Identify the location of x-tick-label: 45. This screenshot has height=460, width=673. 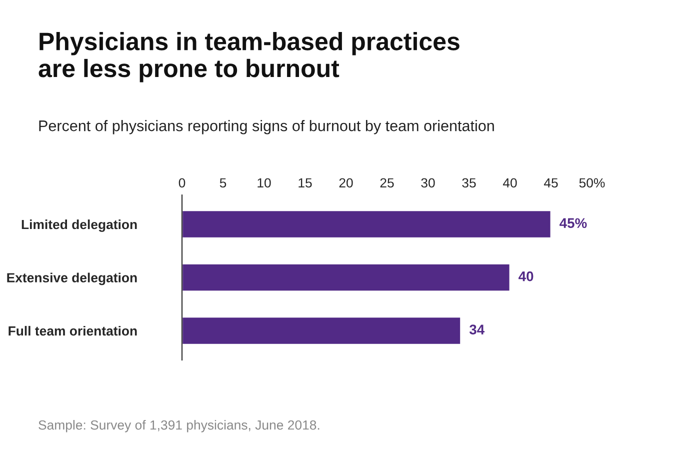
(551, 183).